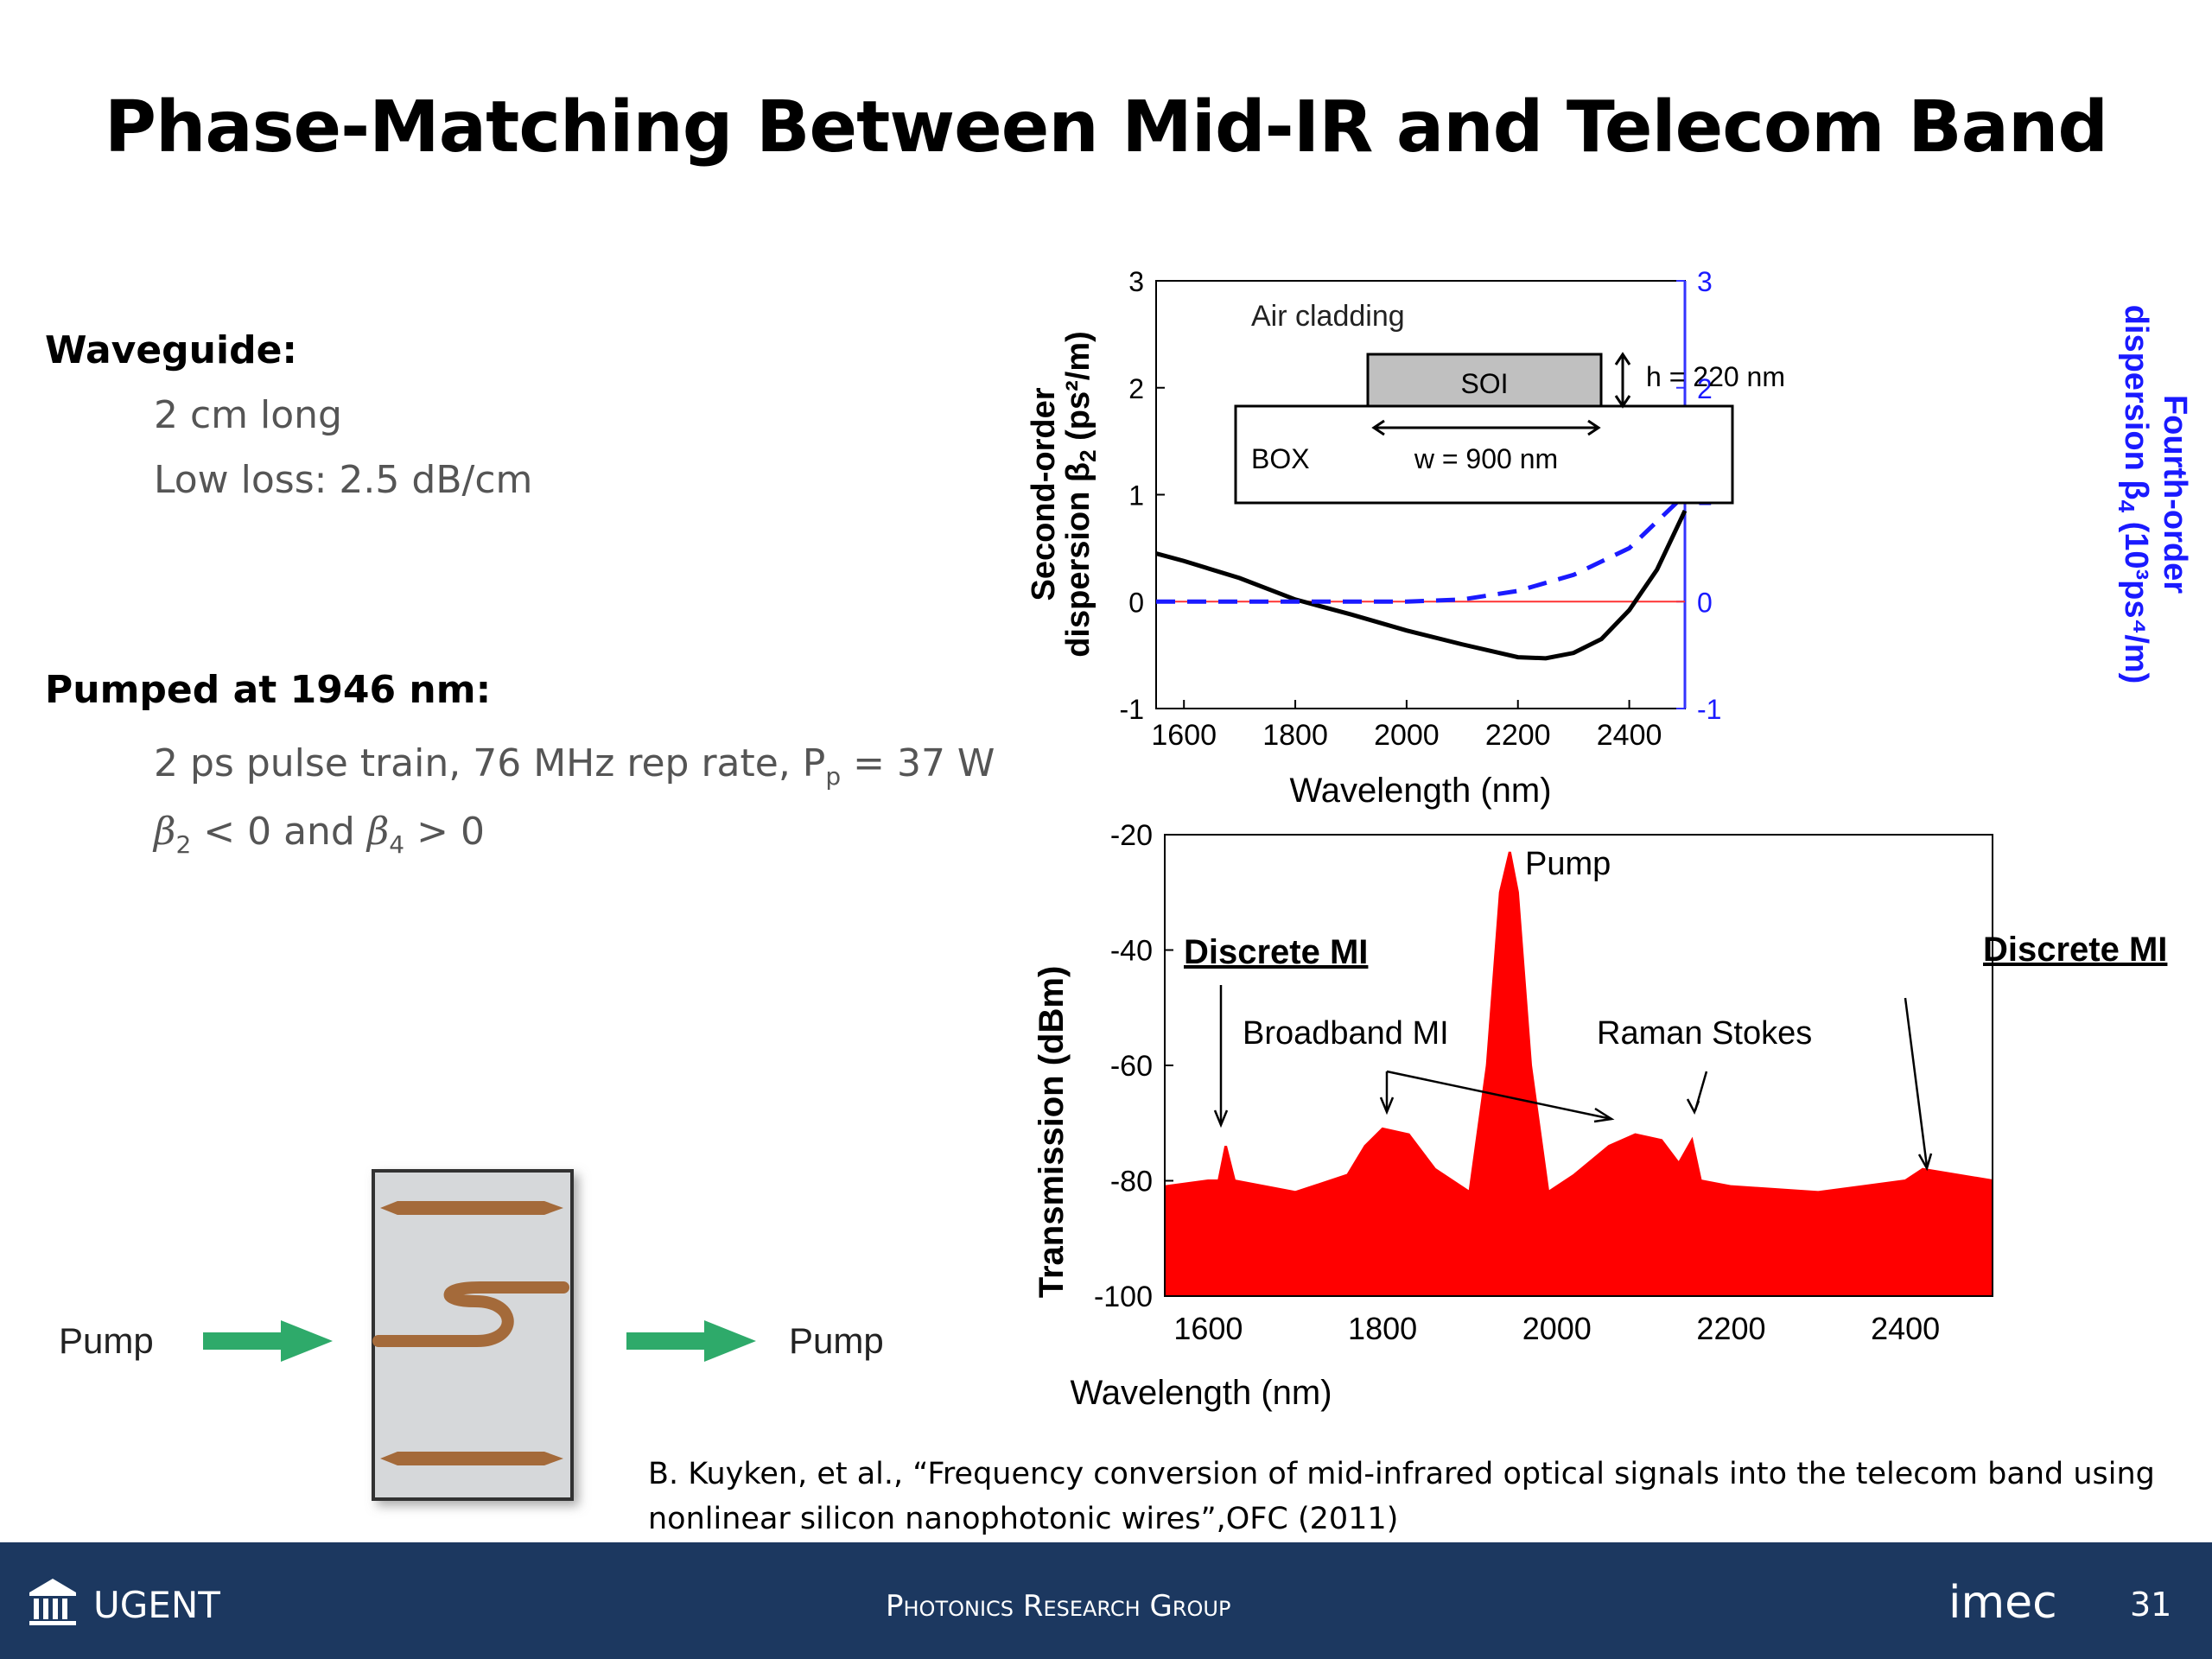  Describe the element at coordinates (2133, 494) in the screenshot. I see `y2-axis-title-line2: dispersion β4 (10³ps⁴/m)` at that location.